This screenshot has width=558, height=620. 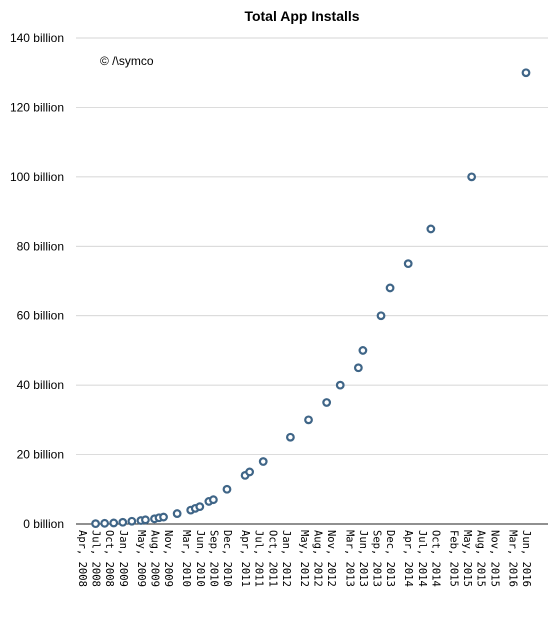 I want to click on chart-title: Total App Installs, so click(x=301, y=16).